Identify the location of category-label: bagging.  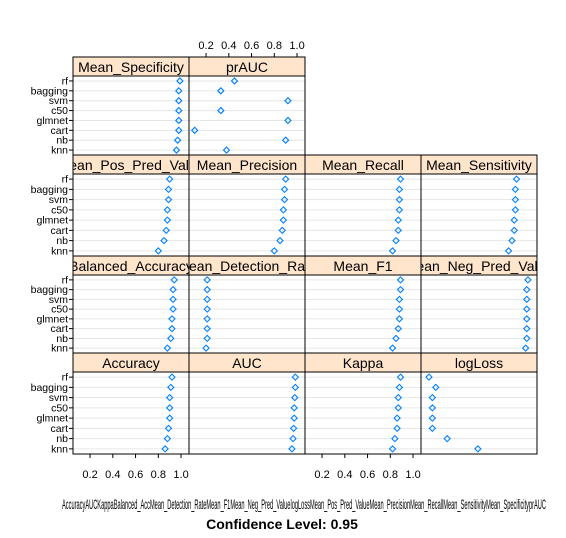
(50, 290).